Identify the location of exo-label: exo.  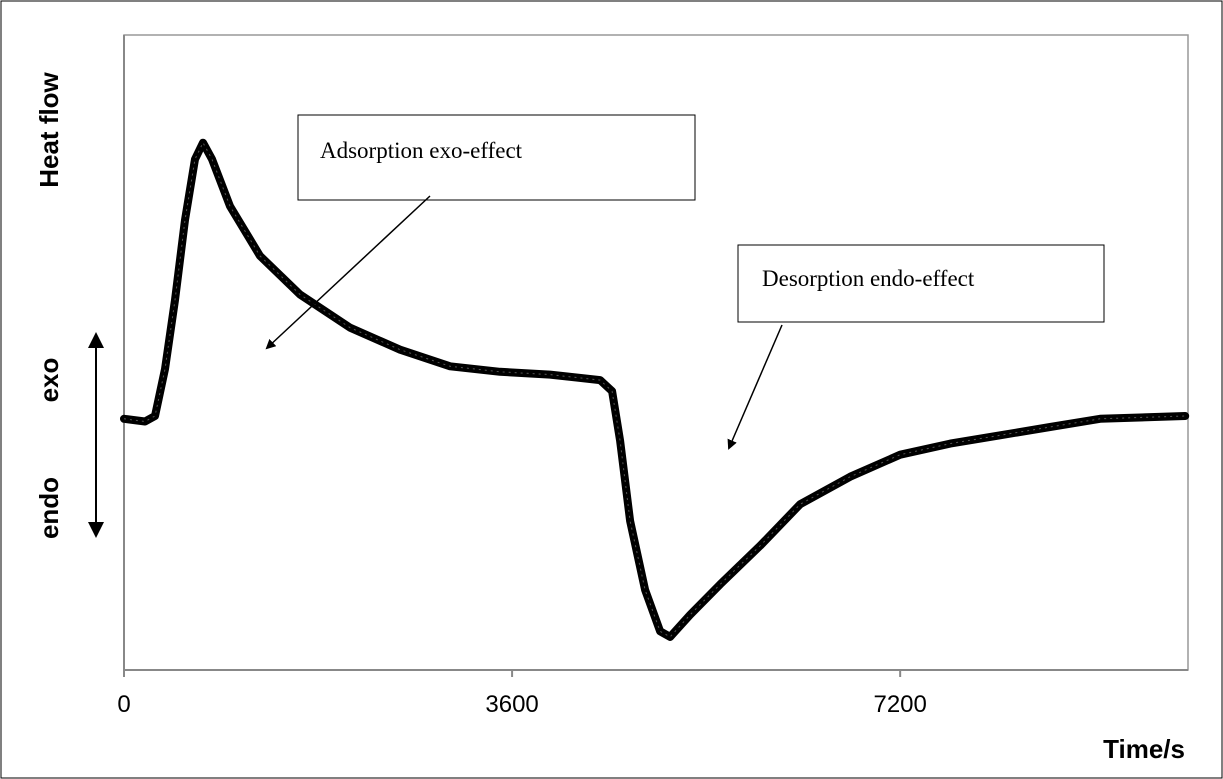
(49, 380).